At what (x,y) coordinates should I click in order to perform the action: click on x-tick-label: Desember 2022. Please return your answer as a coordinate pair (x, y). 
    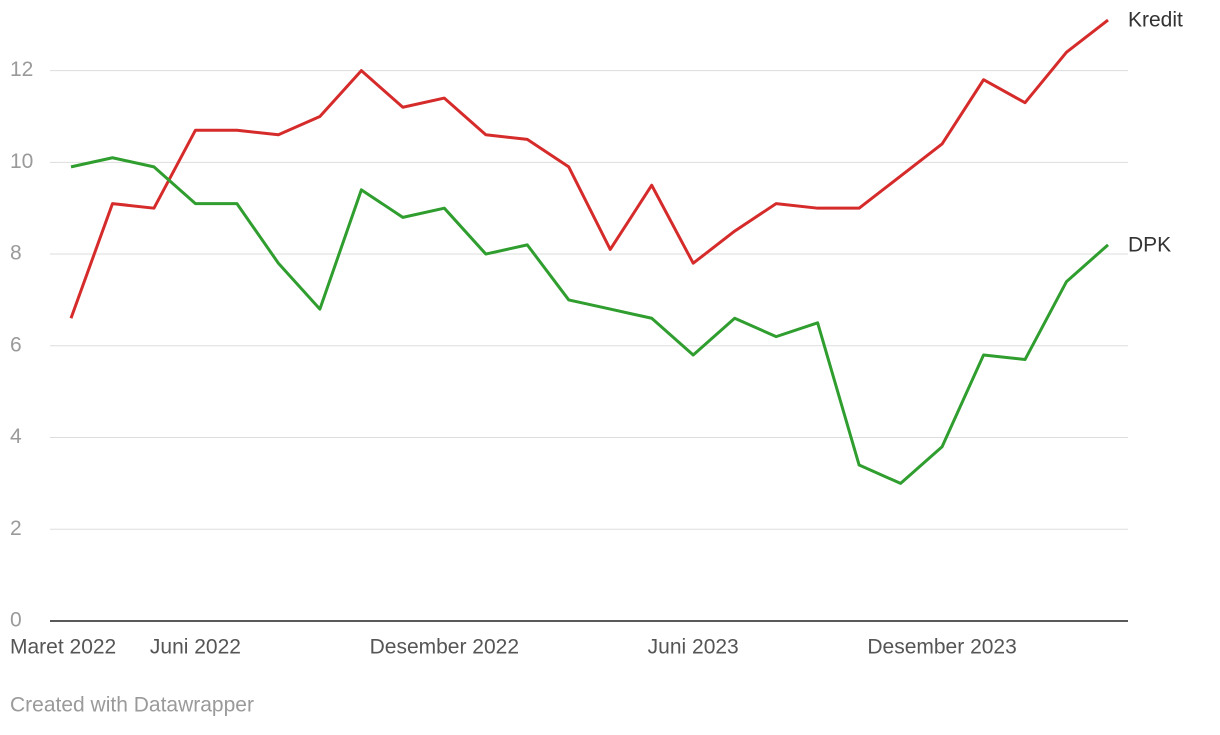
    Looking at the image, I should click on (444, 647).